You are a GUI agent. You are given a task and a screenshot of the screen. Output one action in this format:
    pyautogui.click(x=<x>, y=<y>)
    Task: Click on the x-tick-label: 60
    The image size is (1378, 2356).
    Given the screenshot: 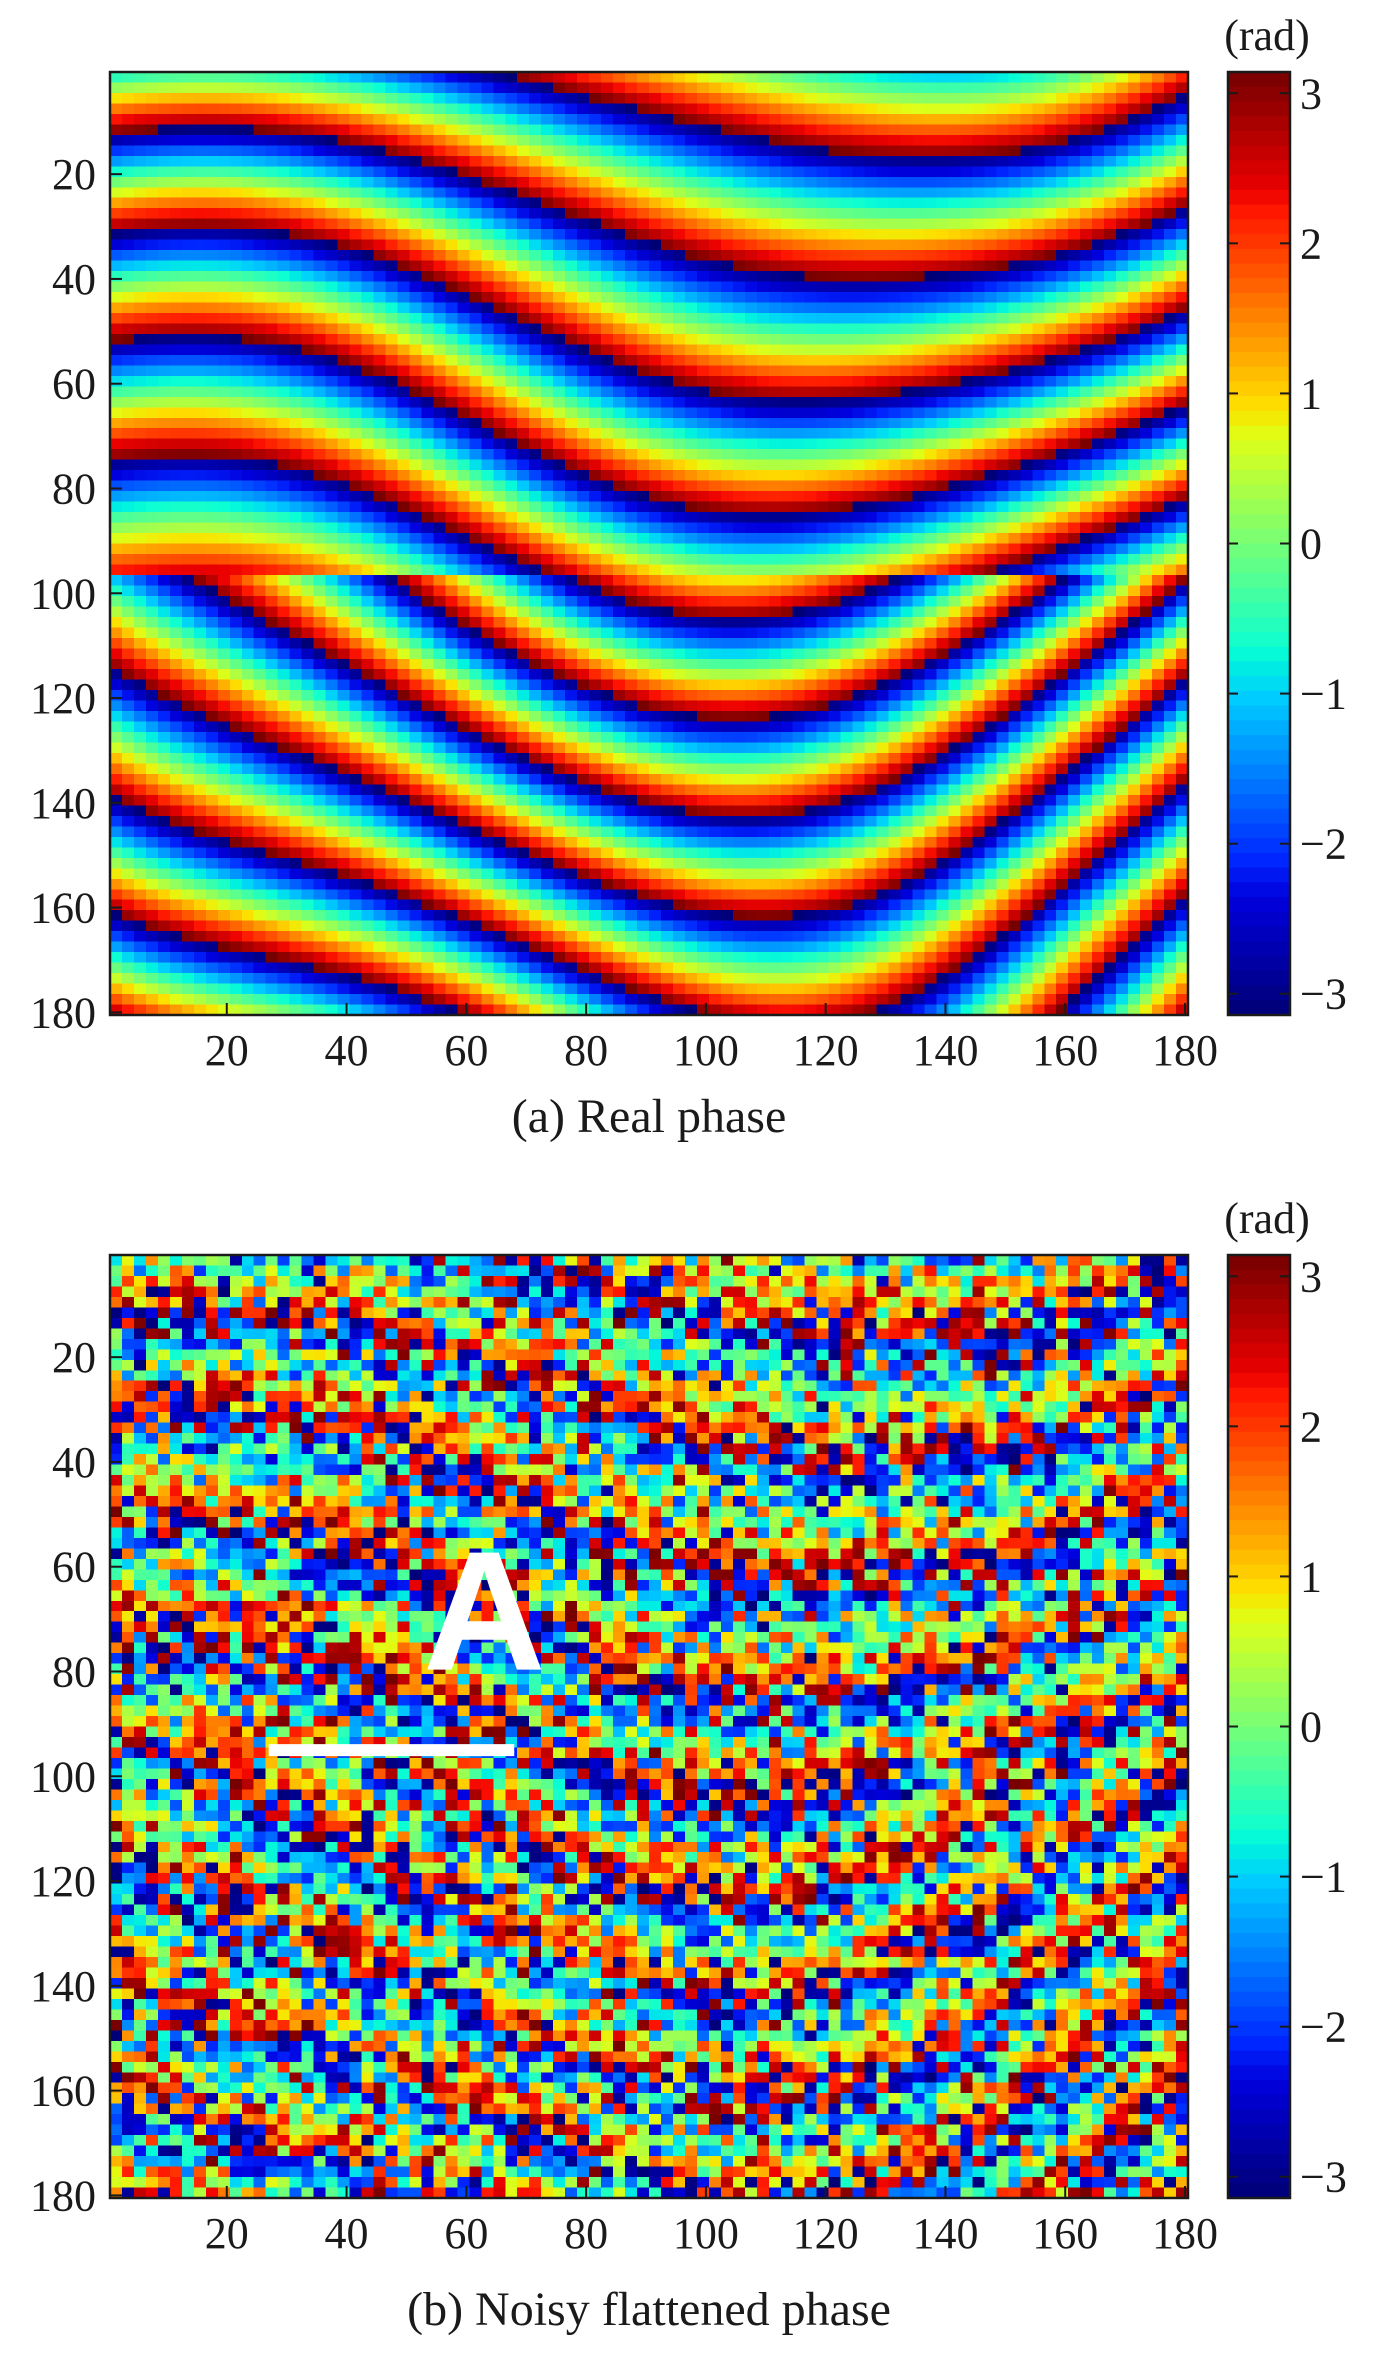 What is the action you would take?
    pyautogui.click(x=466, y=1050)
    